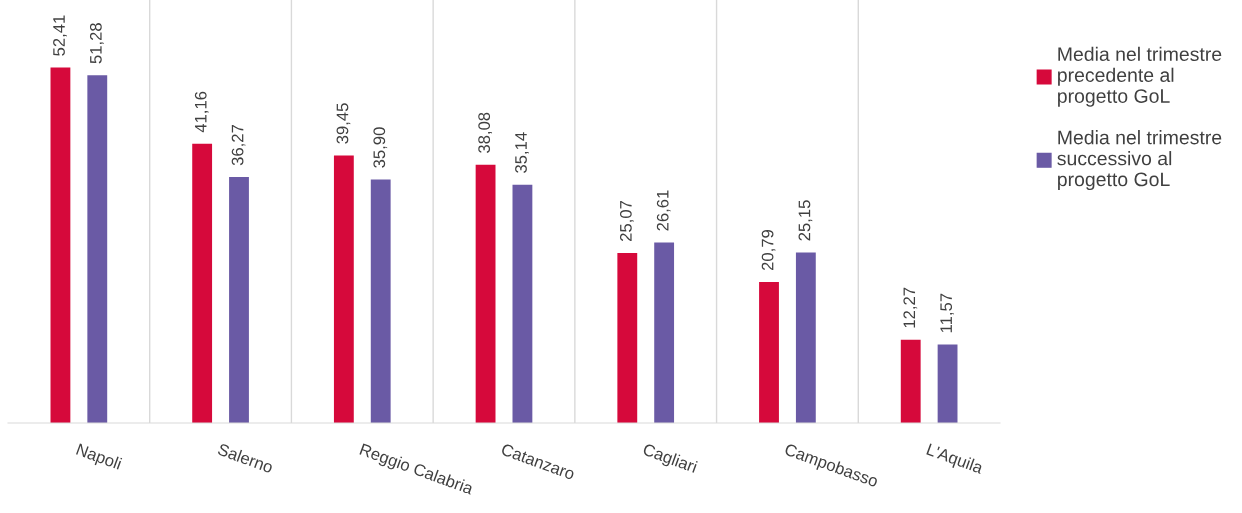 The width and height of the screenshot is (1242, 513). I want to click on data-label: 11,57, so click(947, 313).